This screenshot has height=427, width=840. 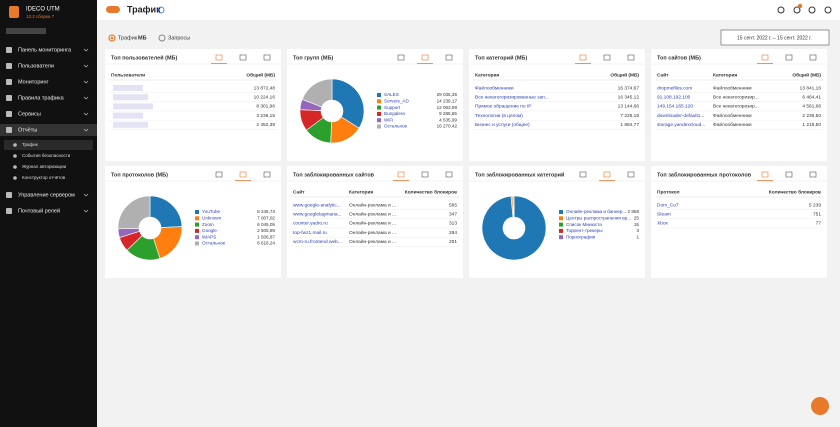 I want to click on table-cell: top-fwz1.mail.ru, so click(x=310, y=233).